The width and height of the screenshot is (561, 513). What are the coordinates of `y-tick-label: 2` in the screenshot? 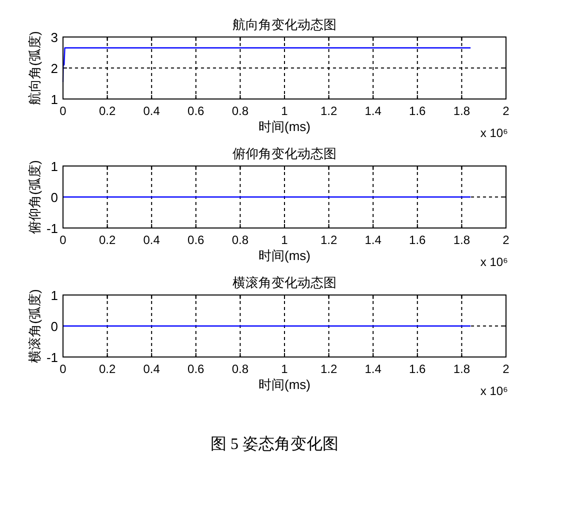 It's located at (54, 68).